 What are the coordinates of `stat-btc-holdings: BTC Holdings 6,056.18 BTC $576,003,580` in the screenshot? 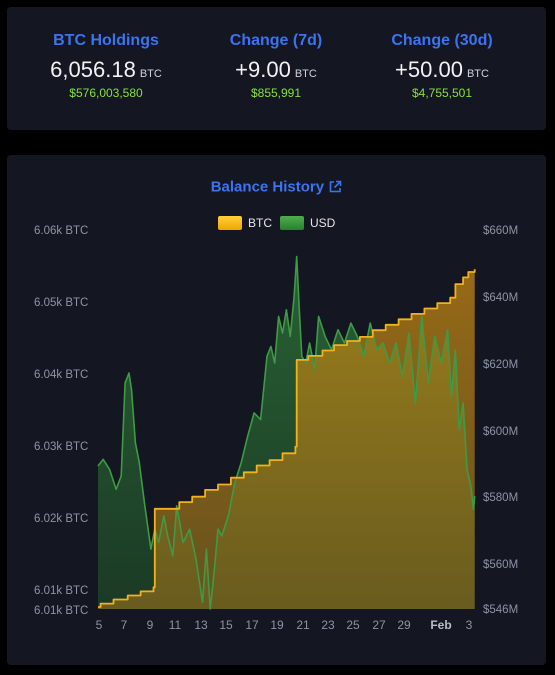 It's located at (106, 65).